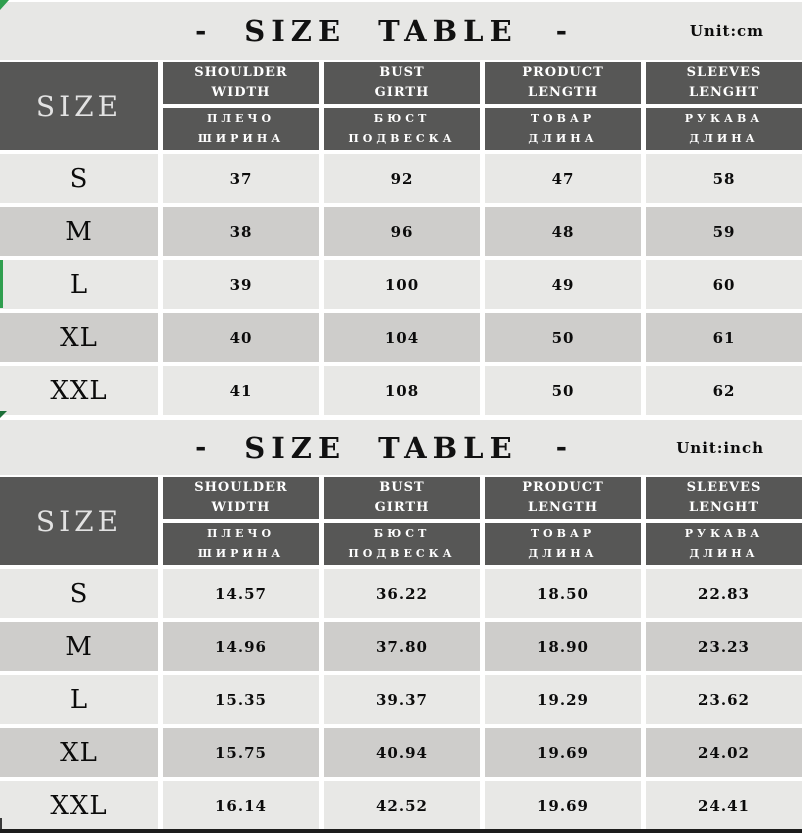 The height and width of the screenshot is (833, 802). What do you see at coordinates (720, 447) in the screenshot?
I see `unit-label-inch: Unit:inch` at bounding box center [720, 447].